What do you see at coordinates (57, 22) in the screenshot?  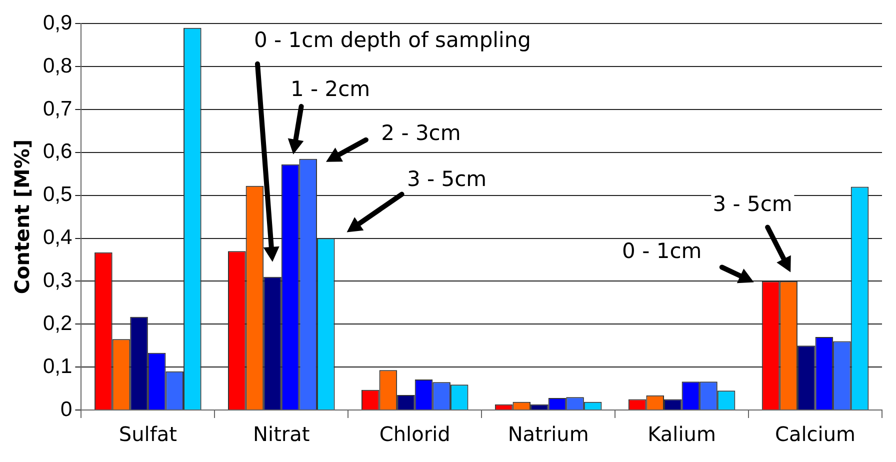 I see `y-tick-label: 0,9` at bounding box center [57, 22].